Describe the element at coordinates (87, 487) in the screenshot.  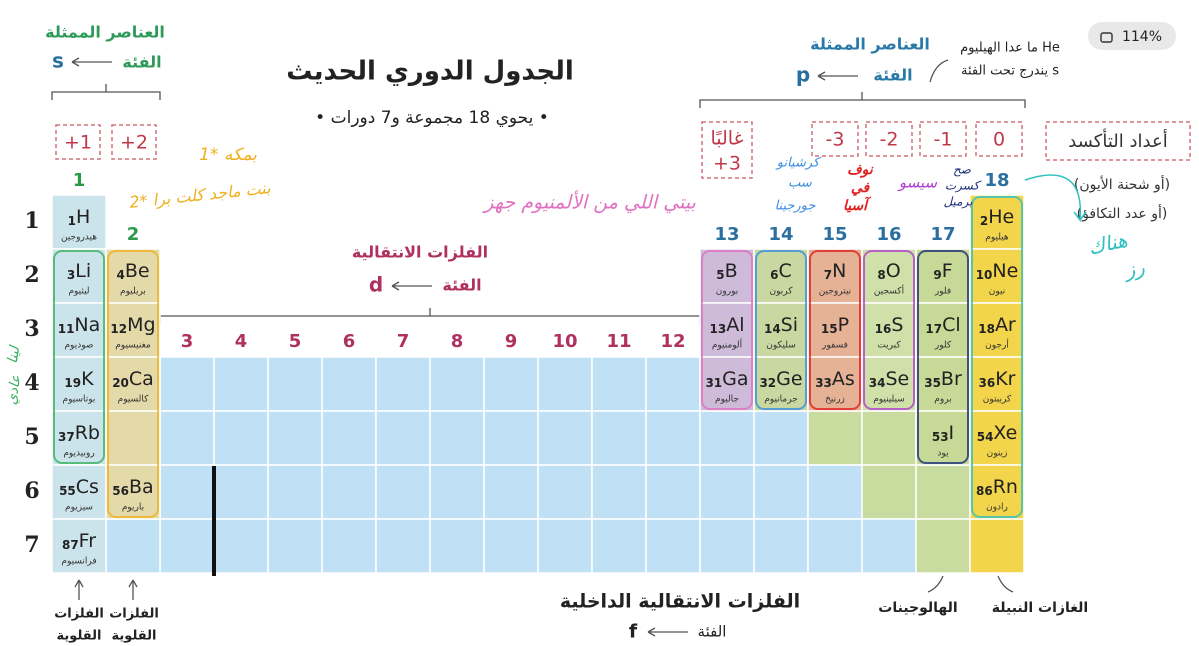
I see `symbol: Cs` at that location.